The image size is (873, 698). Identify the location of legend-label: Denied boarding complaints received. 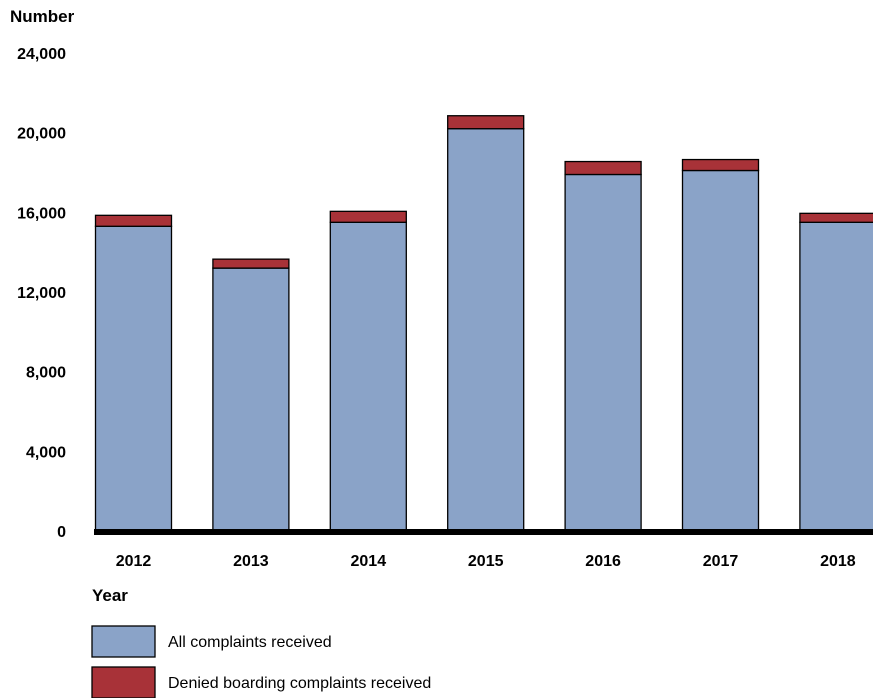
(299, 683).